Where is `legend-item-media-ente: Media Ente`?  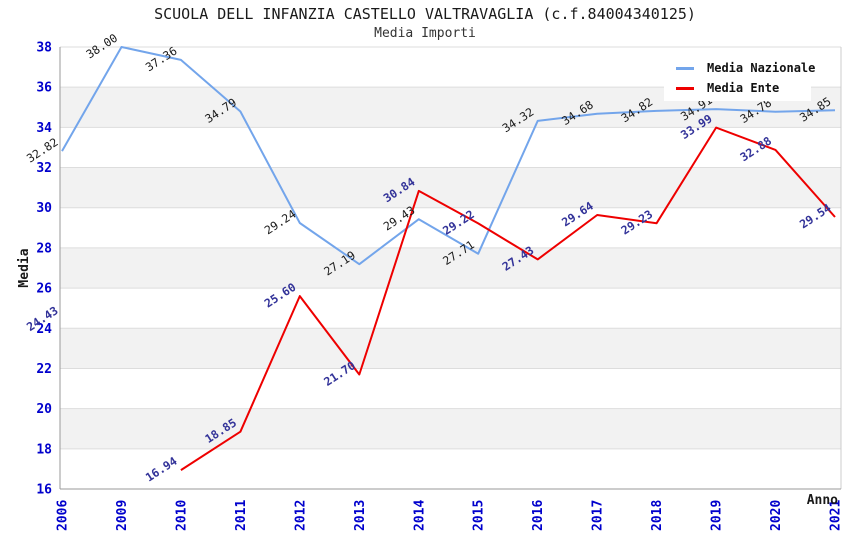
legend-item-media-ente: Media Ente is located at coordinates (743, 88).